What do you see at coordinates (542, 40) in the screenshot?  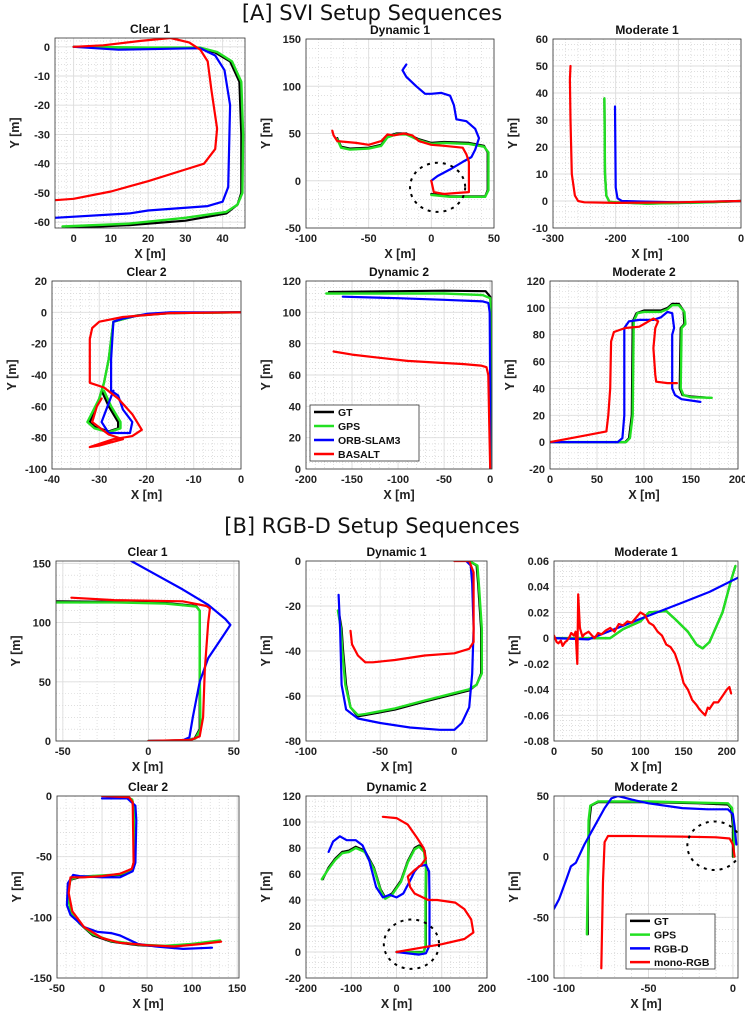 I see `y-tick-label: 60` at bounding box center [542, 40].